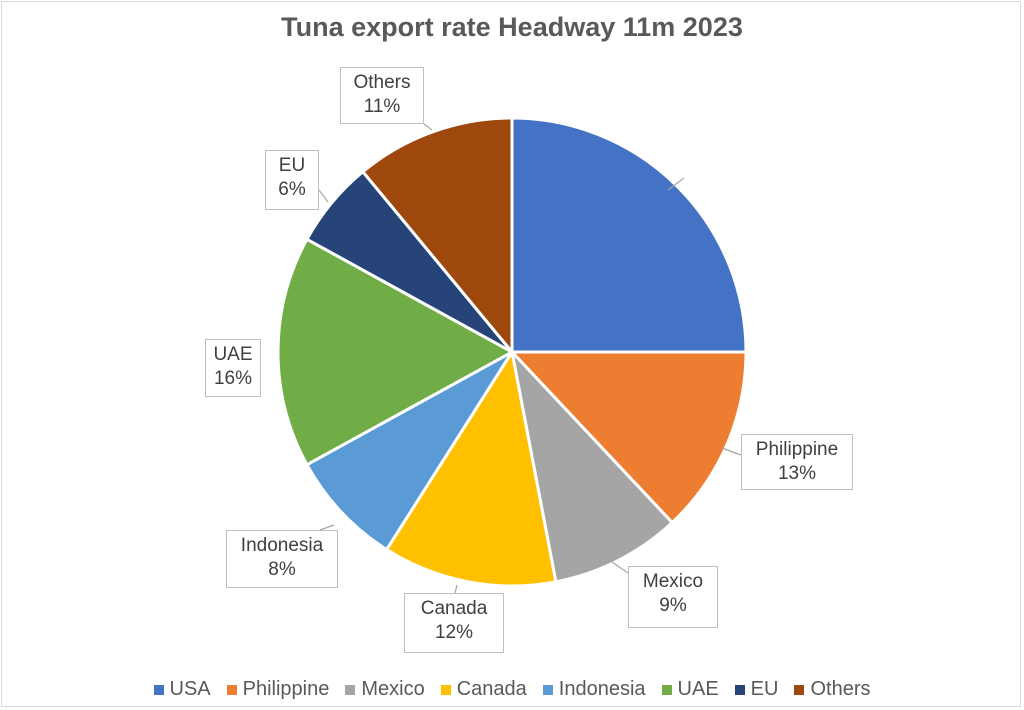 This screenshot has width=1024, height=710. Describe the element at coordinates (714, 160) in the screenshot. I see `data-label-value: 25%` at that location.